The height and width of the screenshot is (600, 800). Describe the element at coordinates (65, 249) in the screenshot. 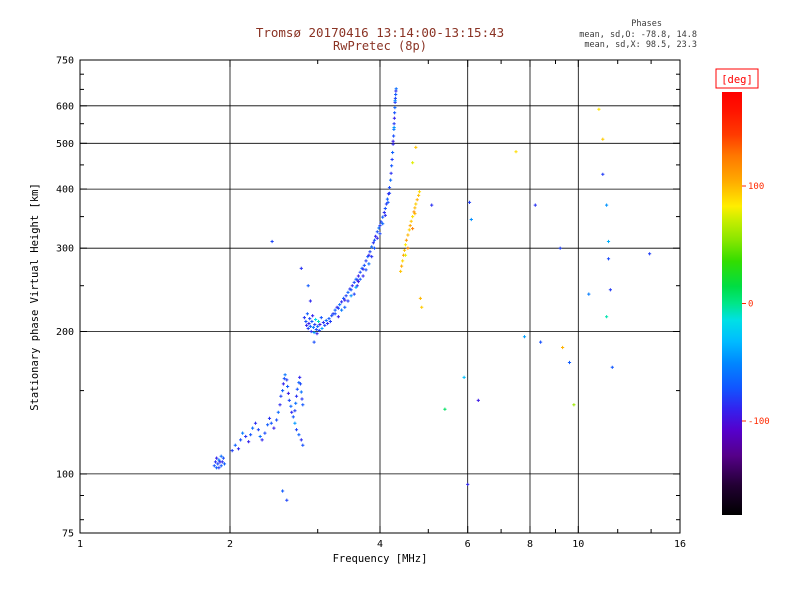

I see `y-tick-label: 300` at that location.